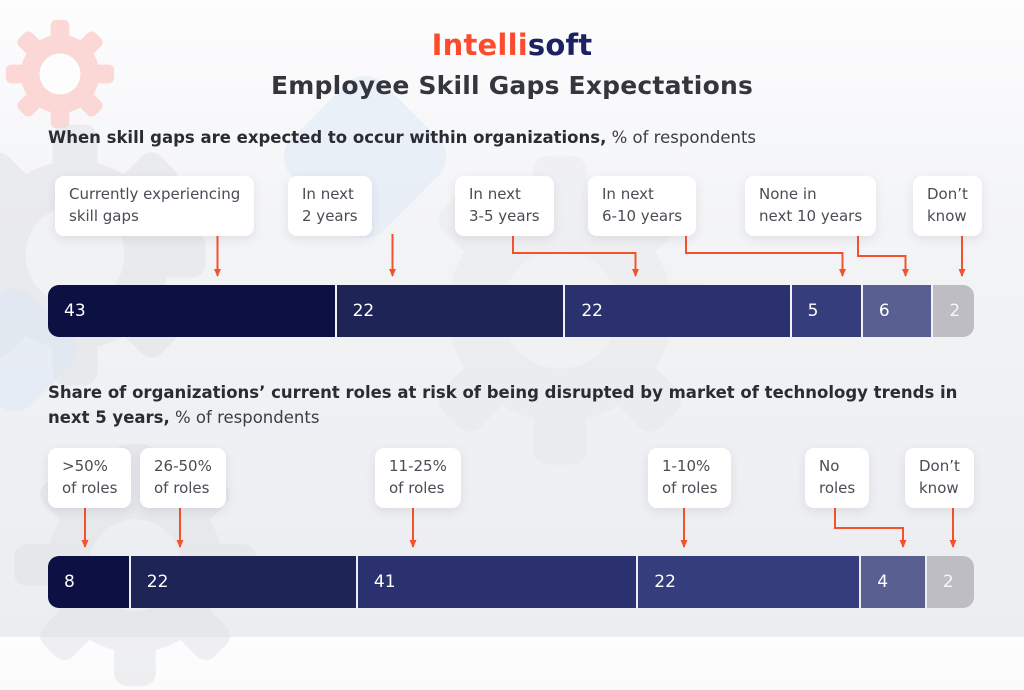 The width and height of the screenshot is (1024, 690). What do you see at coordinates (813, 311) in the screenshot?
I see `chart1-value-6-10-years: 5` at bounding box center [813, 311].